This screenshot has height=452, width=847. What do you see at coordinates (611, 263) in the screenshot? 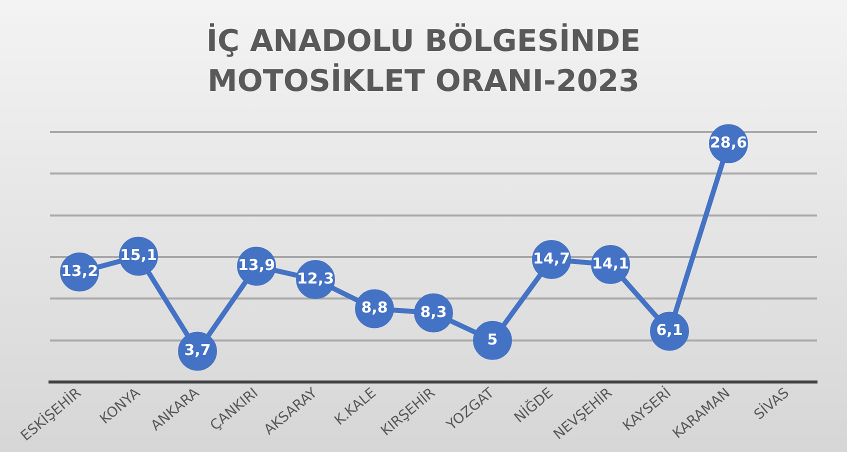
I see `data-label: 14,1` at bounding box center [611, 263].